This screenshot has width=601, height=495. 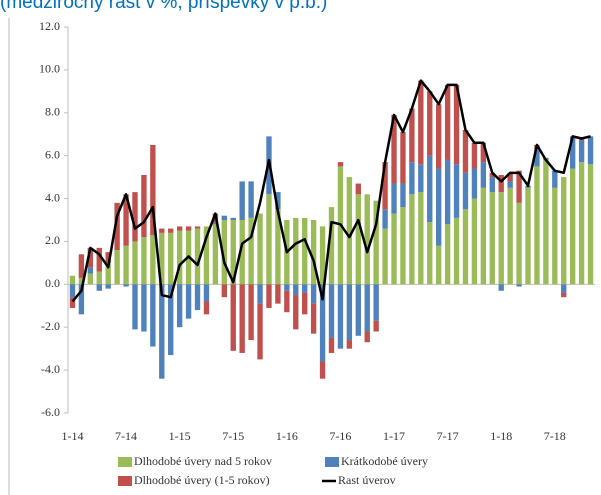 I want to click on legend-swatch, so click(x=332, y=462).